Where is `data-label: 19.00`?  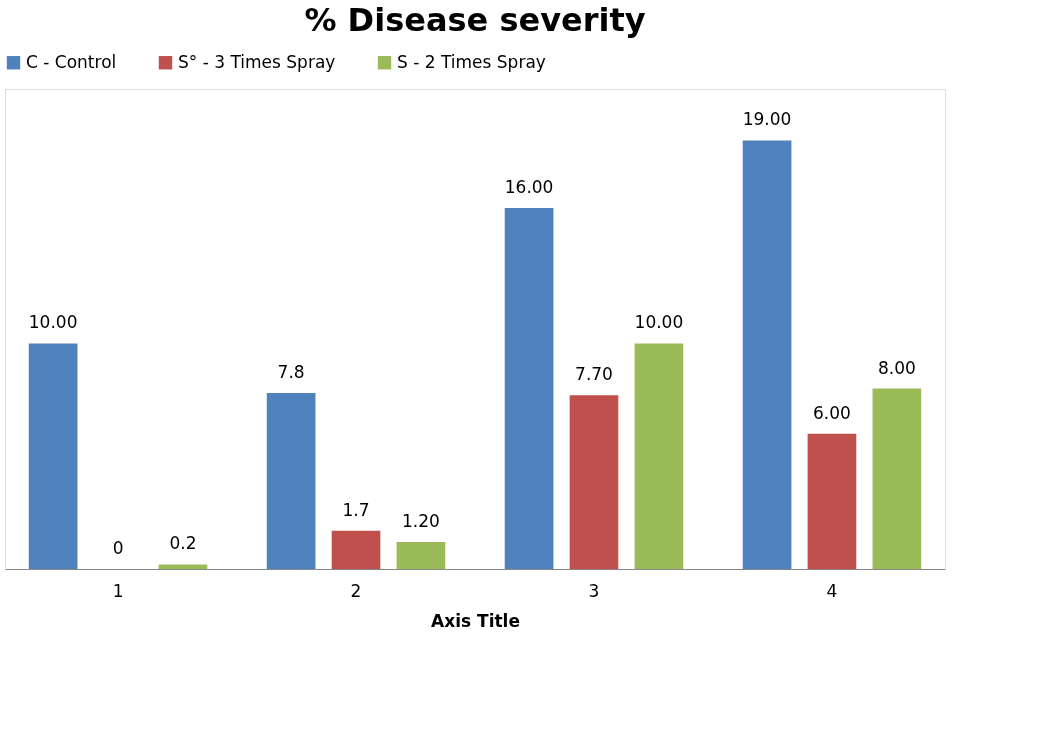 data-label: 19.00 is located at coordinates (767, 119).